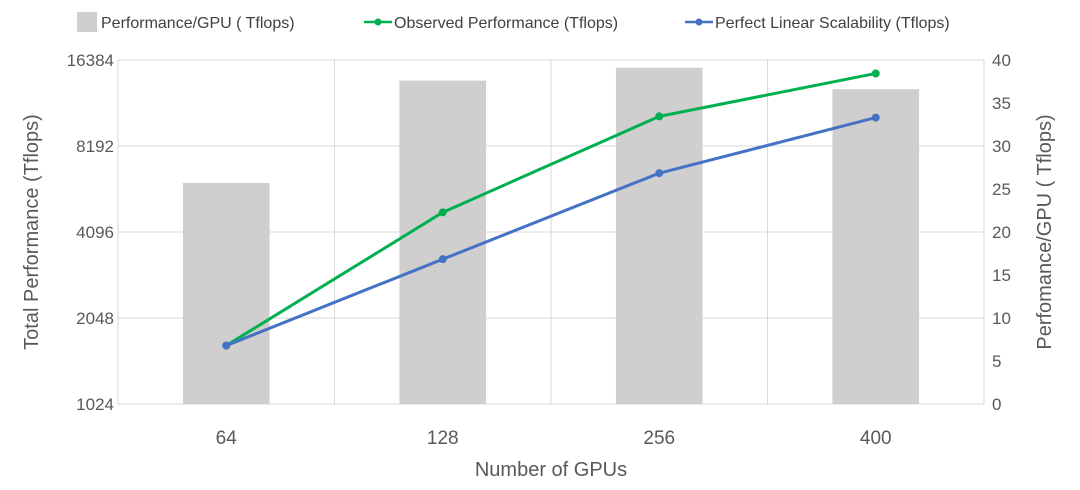 This screenshot has width=1080, height=490. I want to click on legend-swatch-performance-per-gpu, so click(87, 22).